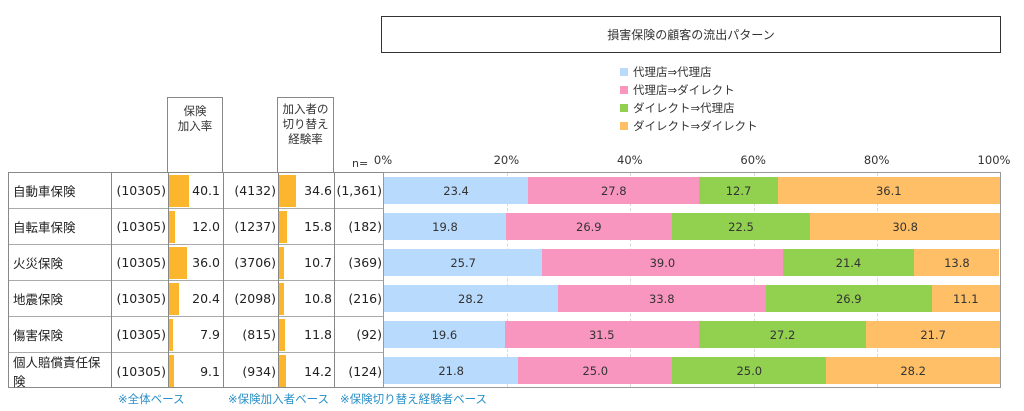 The image size is (1024, 411). I want to click on legend-item: ダイレクト⇒代理店, so click(689, 108).